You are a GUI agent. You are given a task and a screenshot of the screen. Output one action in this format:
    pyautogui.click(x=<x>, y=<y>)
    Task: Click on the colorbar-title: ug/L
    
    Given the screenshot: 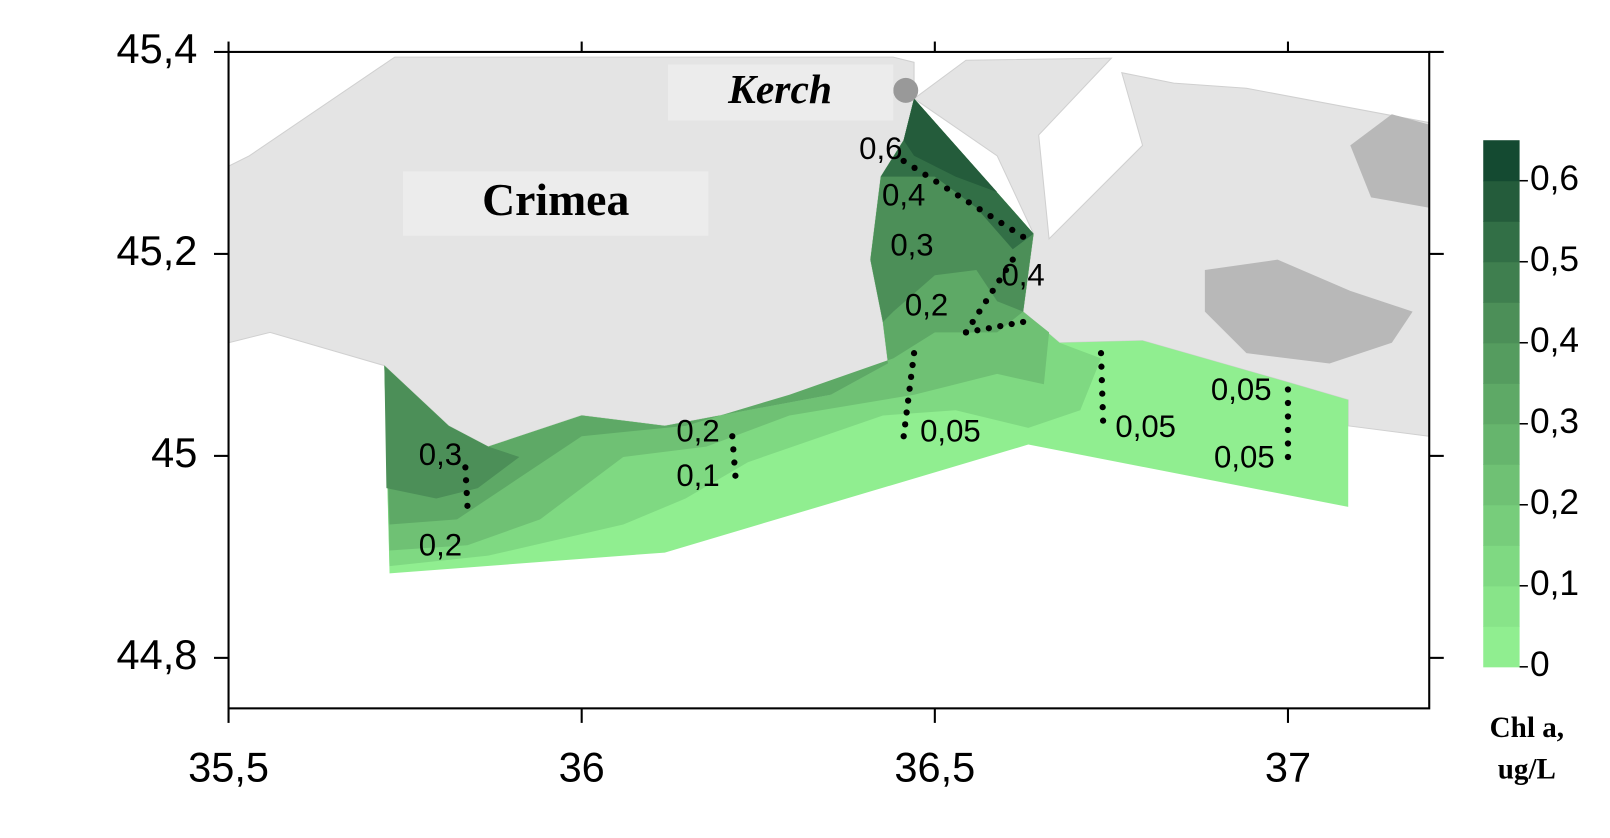 What is the action you would take?
    pyautogui.click(x=1527, y=769)
    